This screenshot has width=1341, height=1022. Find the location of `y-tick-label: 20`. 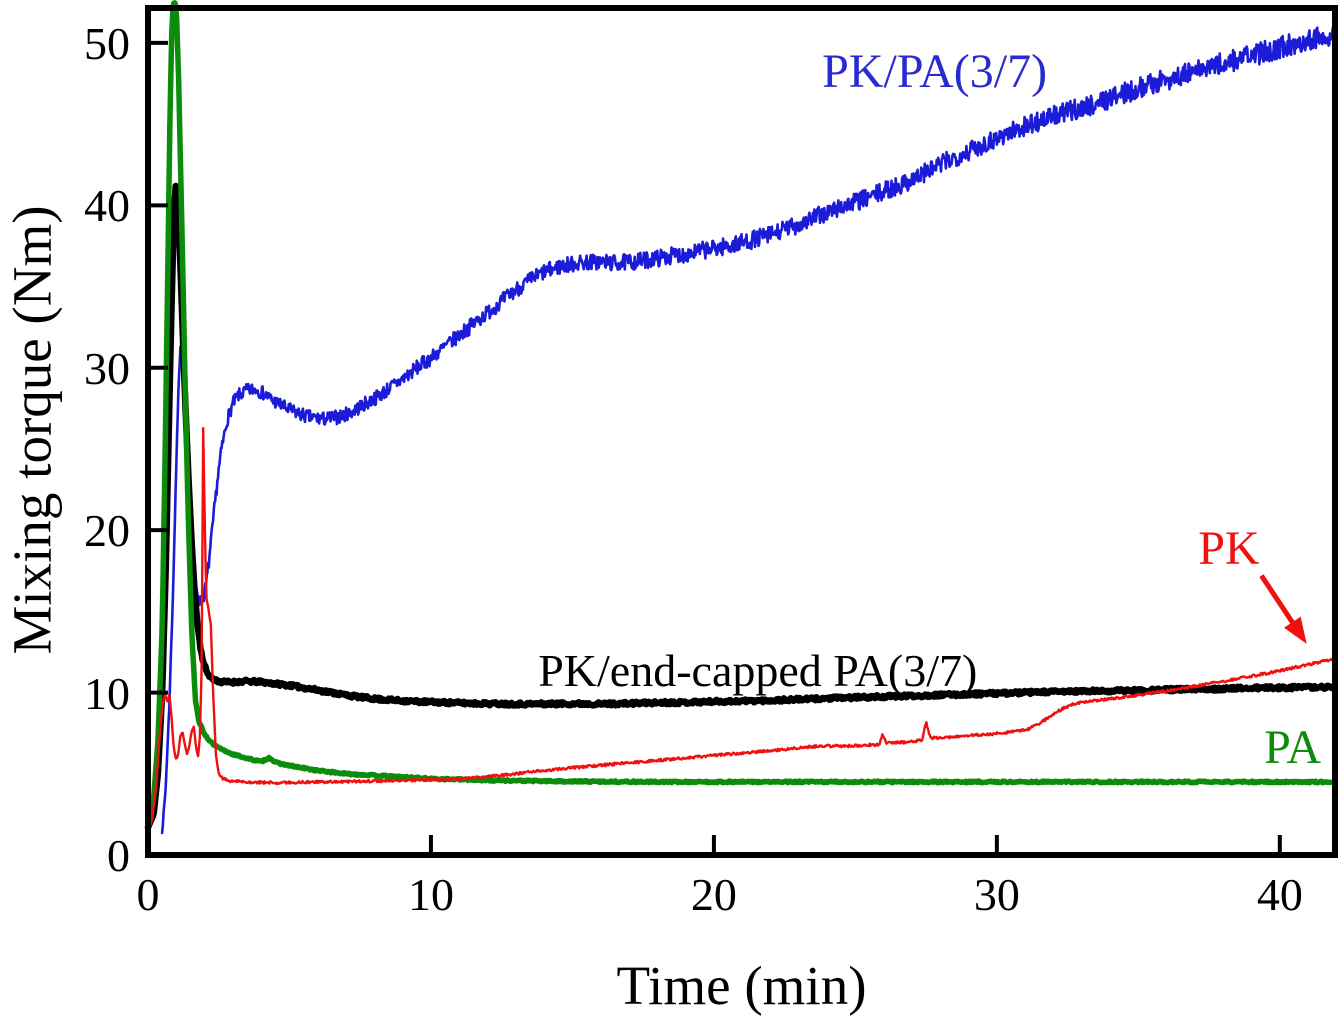

y-tick-label: 20 is located at coordinates (107, 531).